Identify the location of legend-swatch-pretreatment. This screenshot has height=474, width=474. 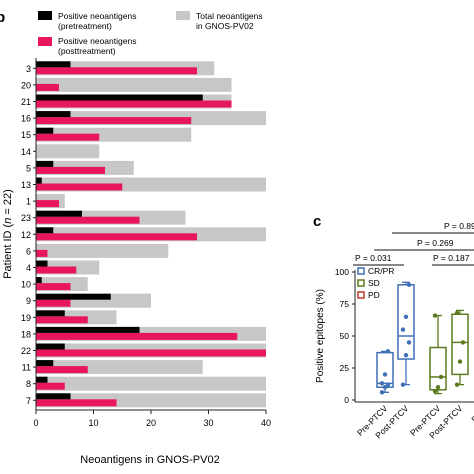
(45, 15).